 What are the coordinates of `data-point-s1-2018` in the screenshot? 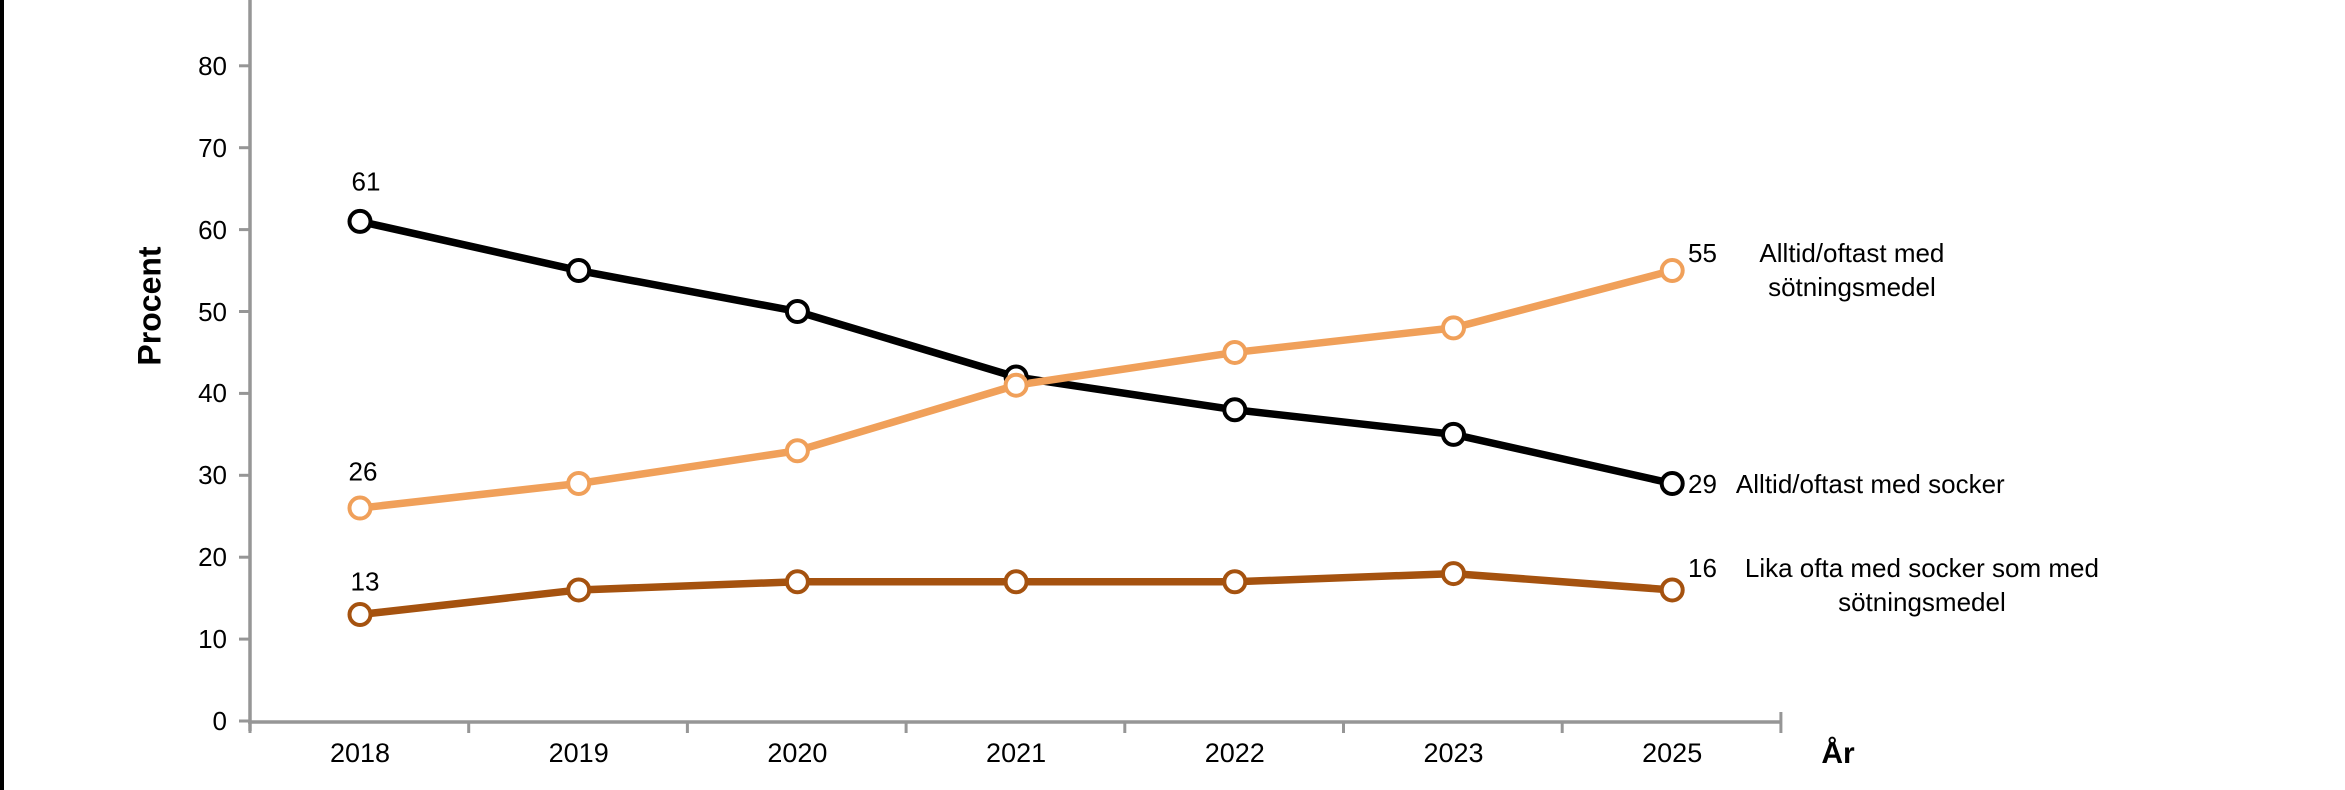 It's located at (360, 508).